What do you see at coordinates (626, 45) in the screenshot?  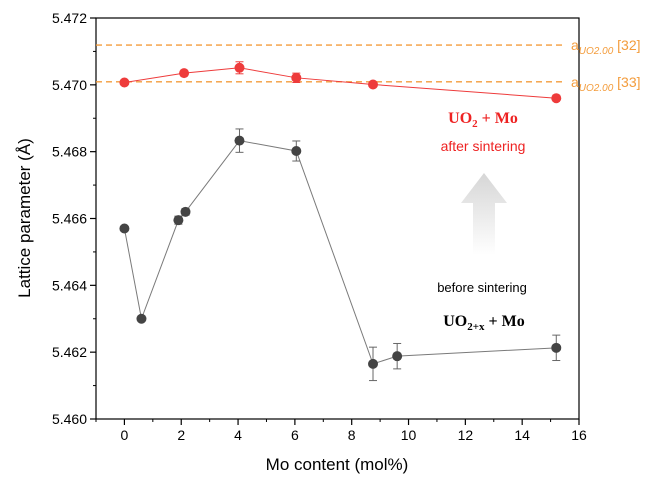 I see `reference-label-ref: [32]` at bounding box center [626, 45].